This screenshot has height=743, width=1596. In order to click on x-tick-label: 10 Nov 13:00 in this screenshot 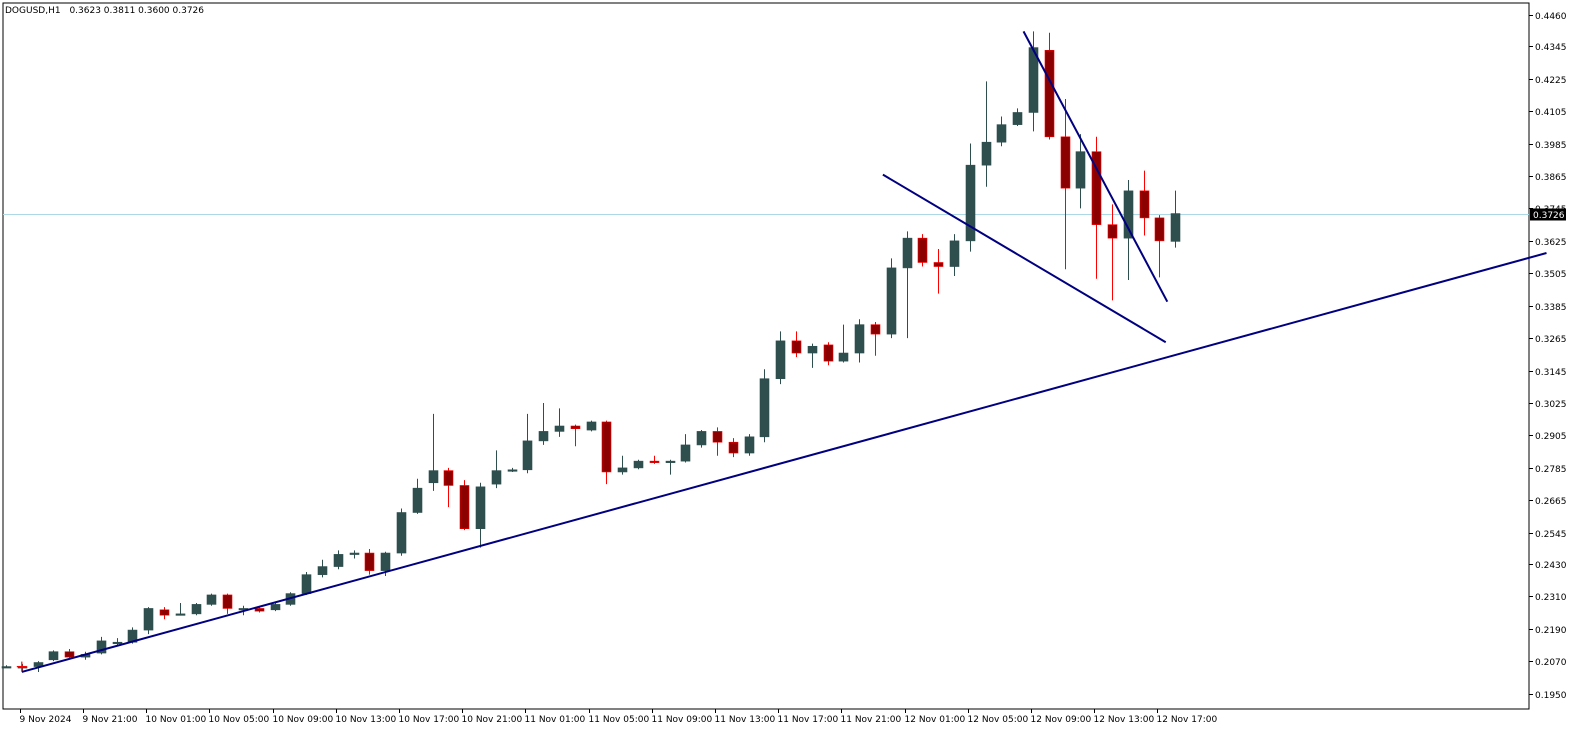, I will do `click(366, 720)`.